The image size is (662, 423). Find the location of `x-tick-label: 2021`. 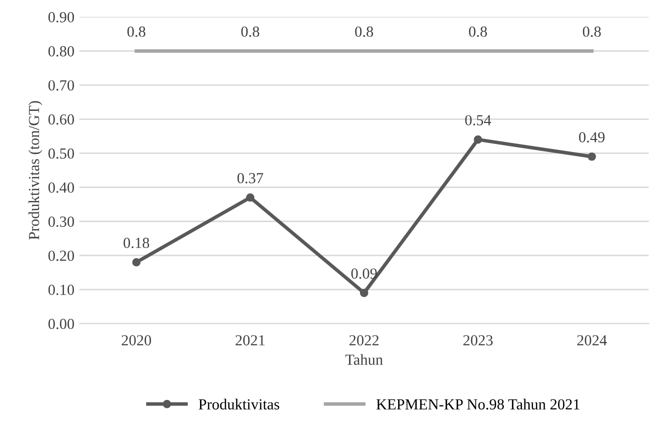

x-tick-label: 2021 is located at coordinates (250, 340).